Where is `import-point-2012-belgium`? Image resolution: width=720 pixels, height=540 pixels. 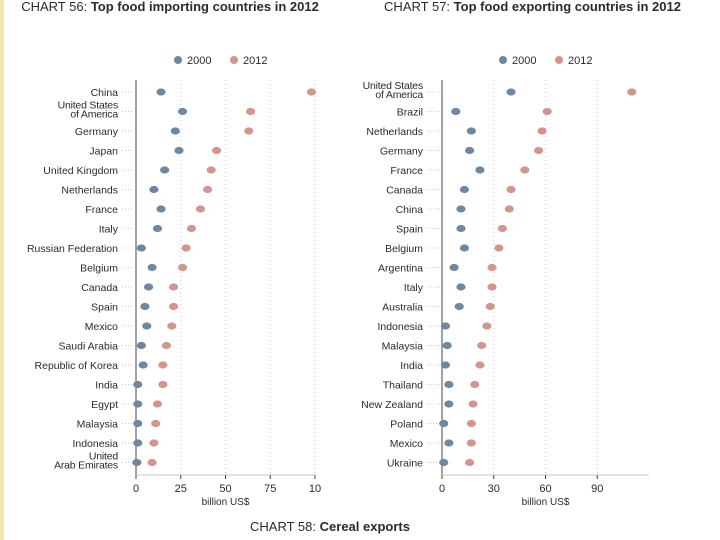
import-point-2012-belgium is located at coordinates (182, 267).